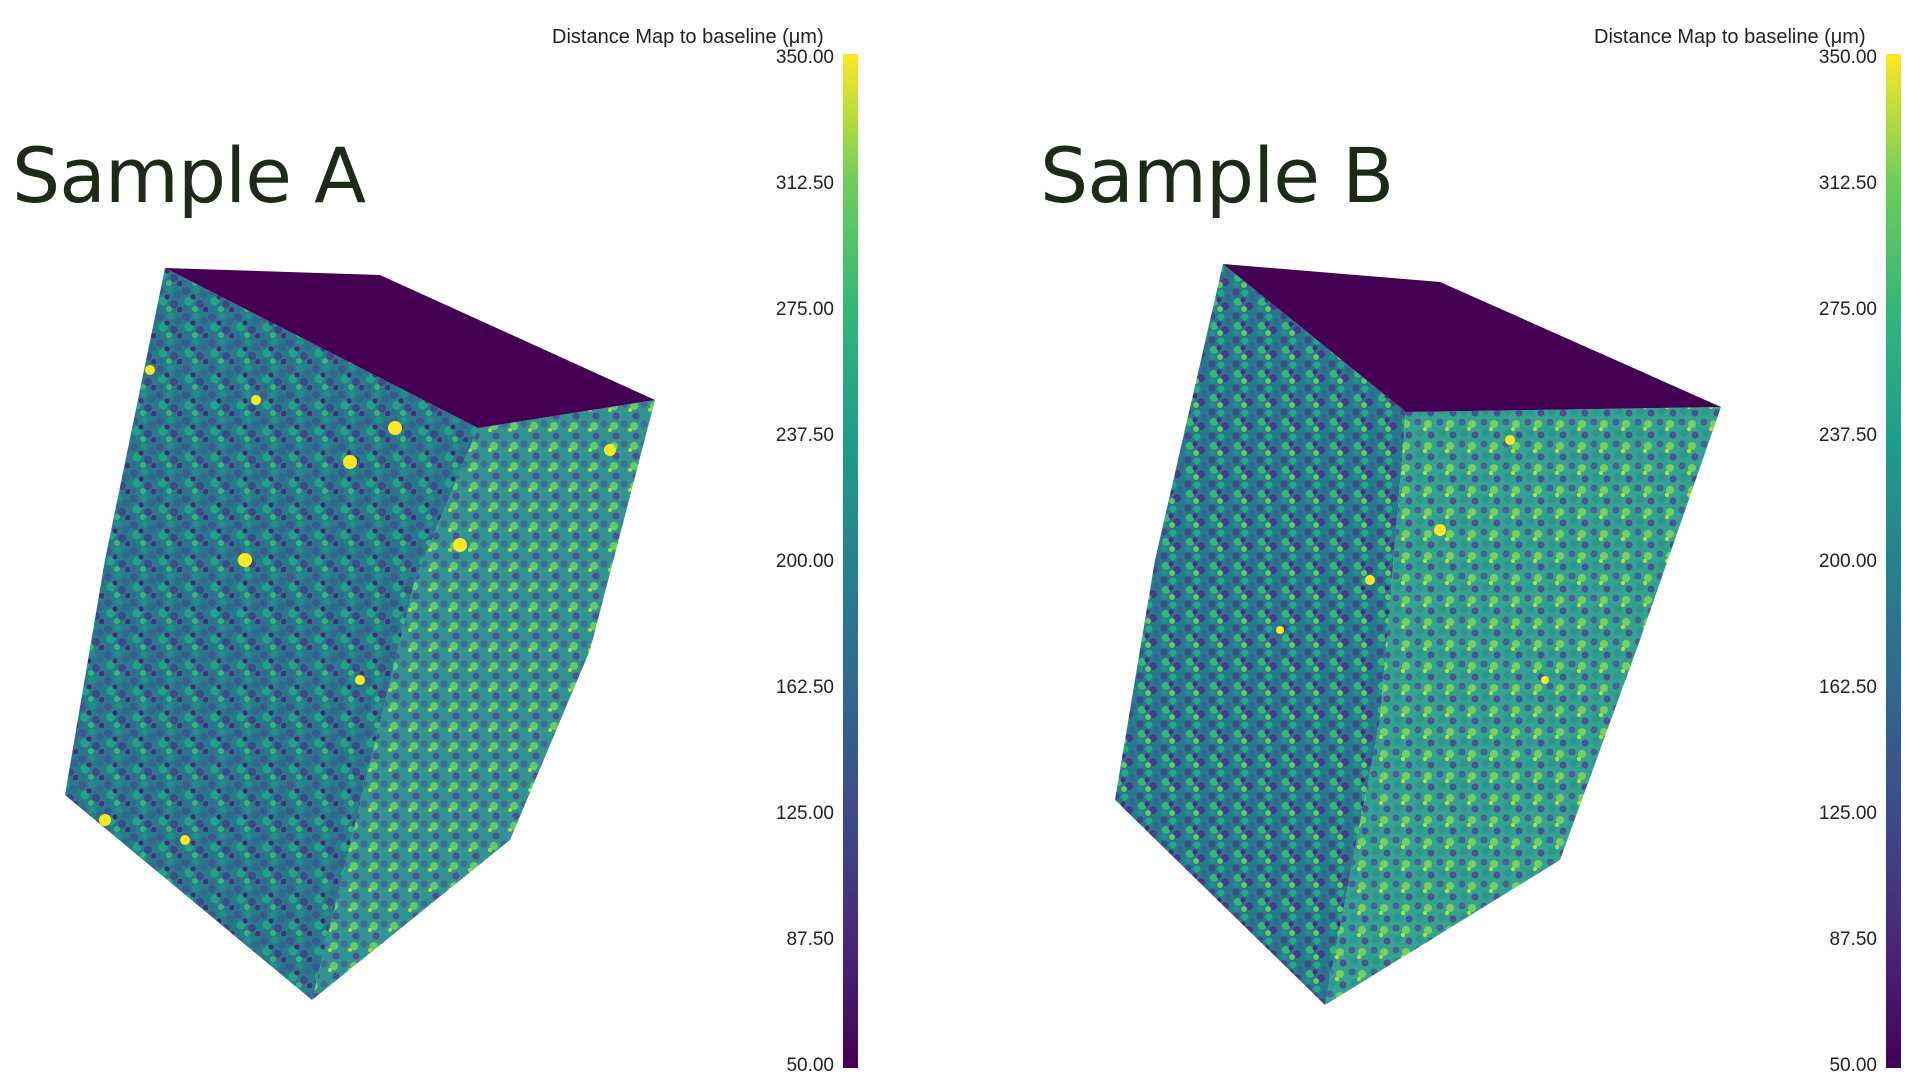 The width and height of the screenshot is (1909, 1088). I want to click on sample-b-top-face, so click(1472, 338).